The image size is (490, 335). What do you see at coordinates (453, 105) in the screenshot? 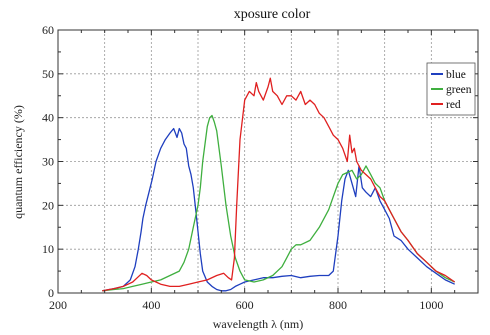
I see `legend-label-red: red` at bounding box center [453, 105].